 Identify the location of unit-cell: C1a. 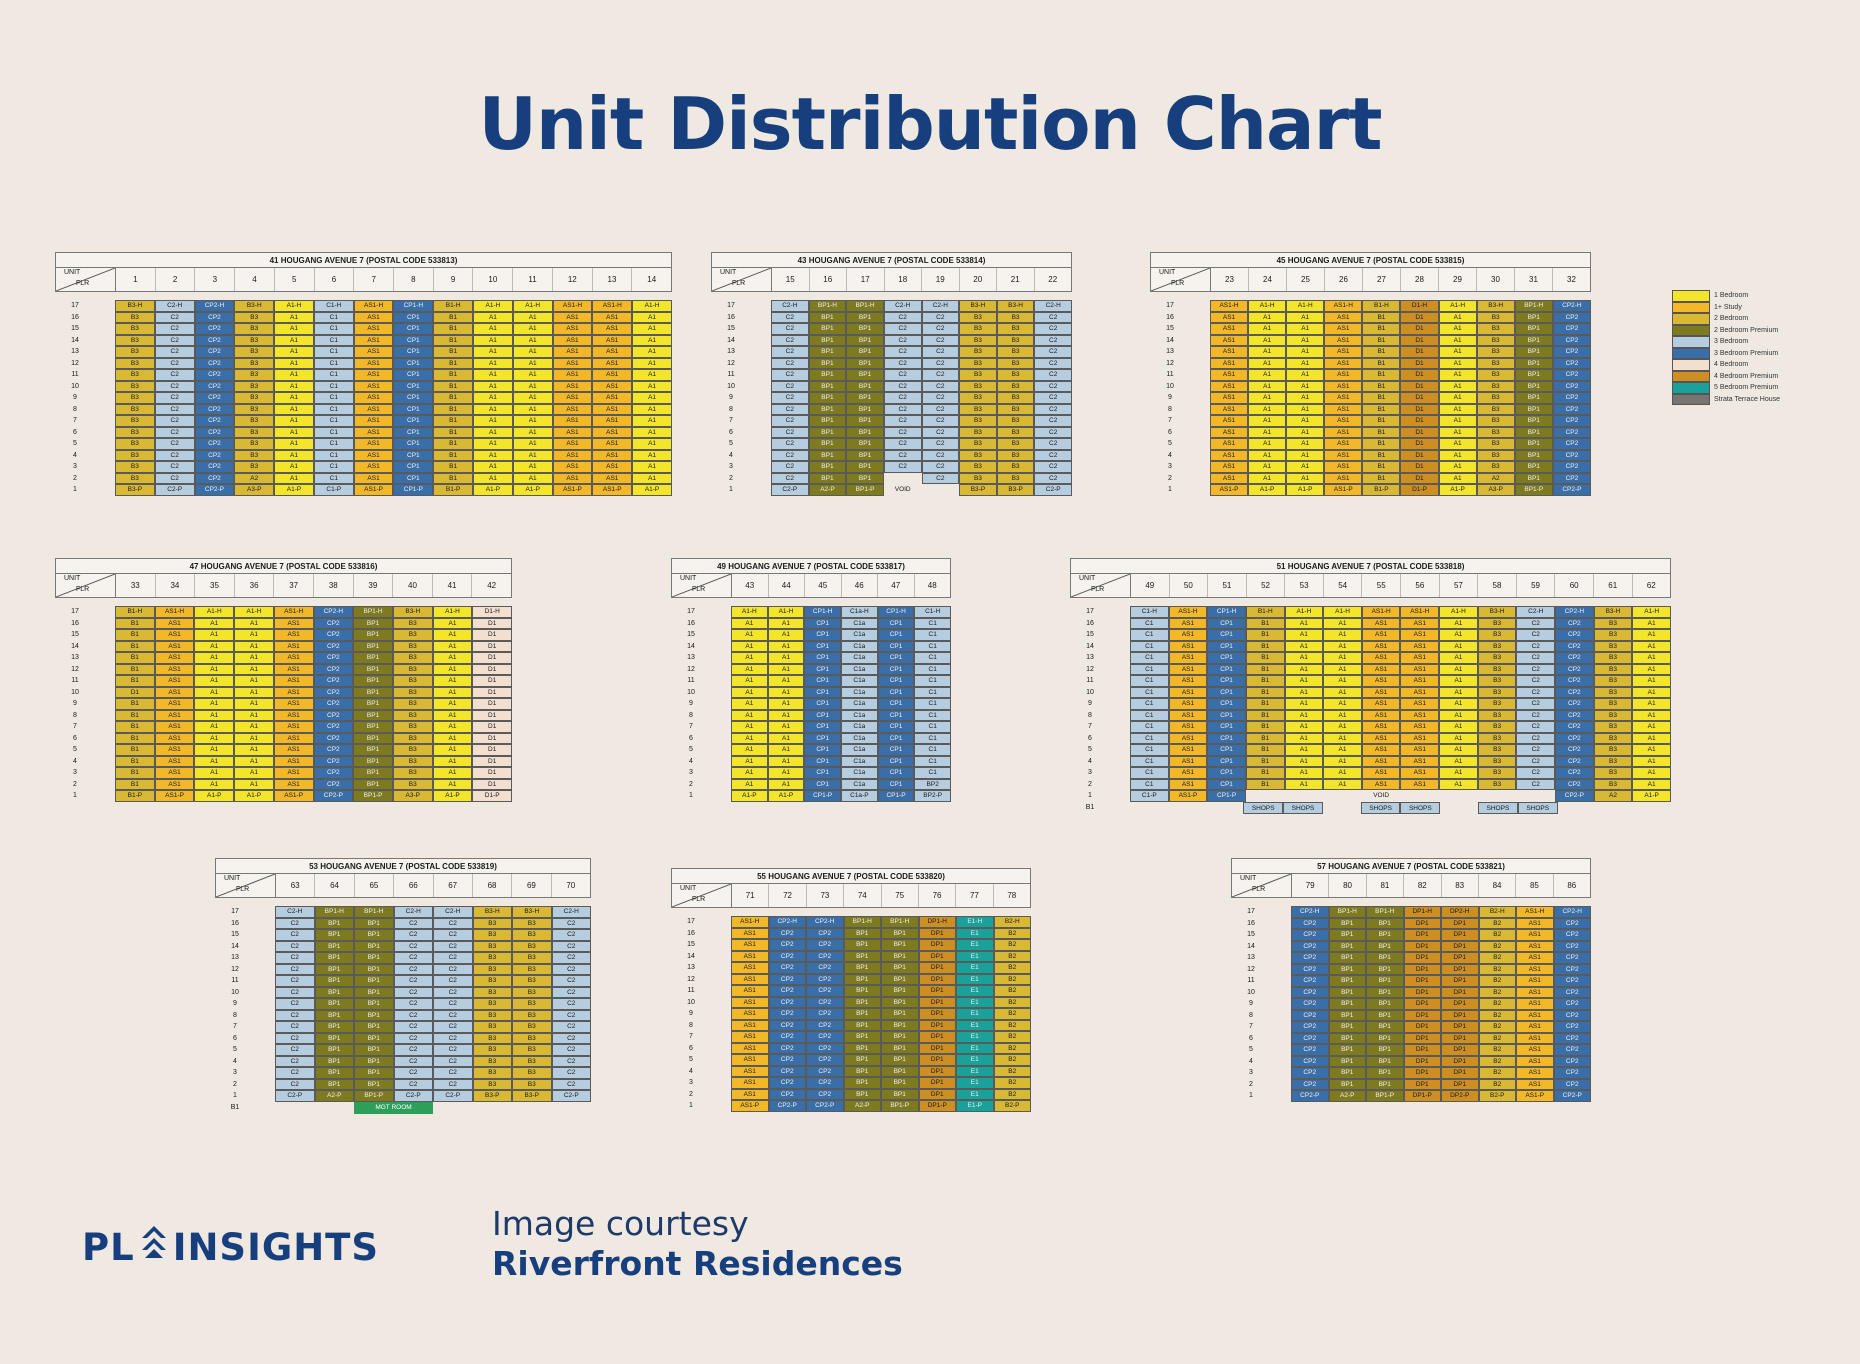
(859, 623).